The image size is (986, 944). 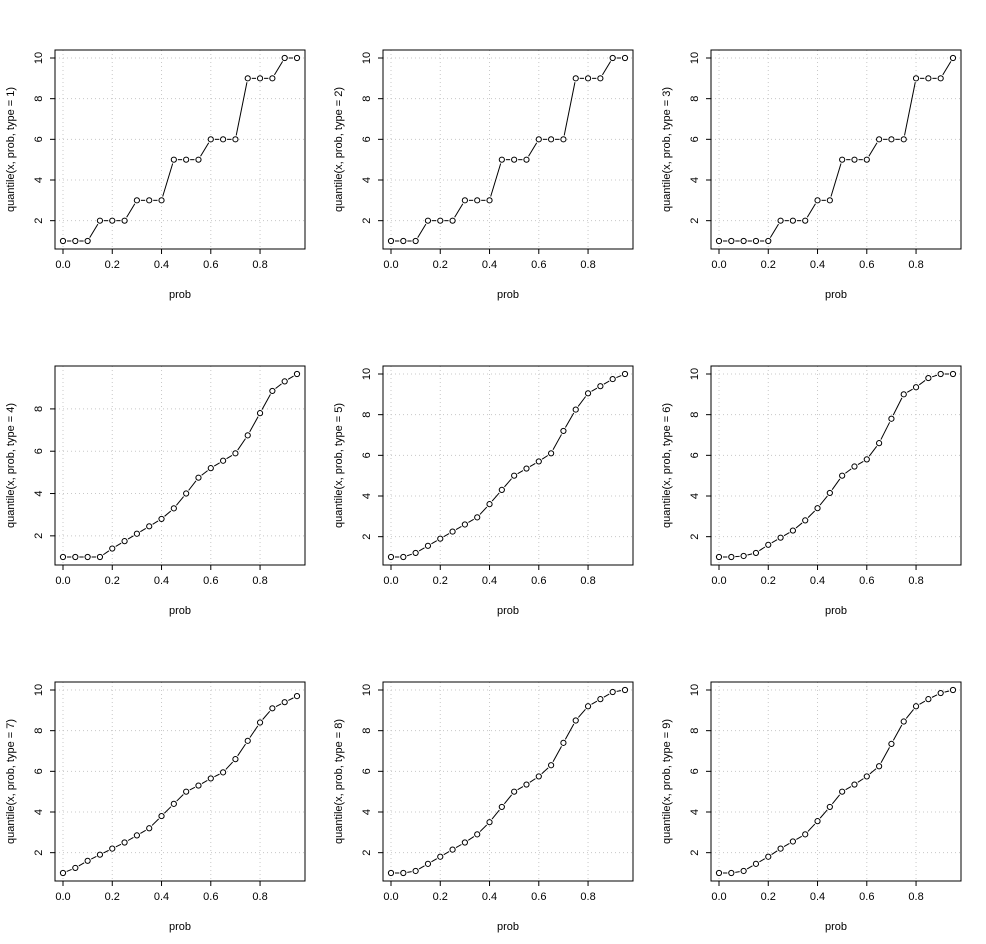 What do you see at coordinates (11, 149) in the screenshot?
I see `y-axis-title: quantile(x, prob, type = 1)` at bounding box center [11, 149].